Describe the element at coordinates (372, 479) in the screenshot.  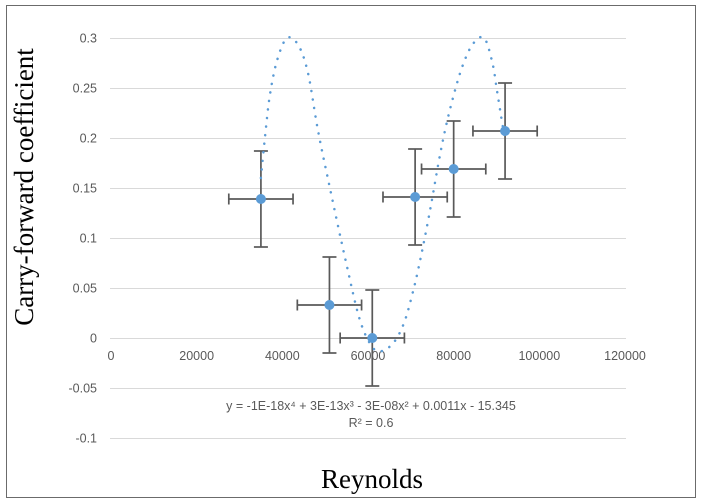
I see `x-axis-title: Reynolds` at that location.